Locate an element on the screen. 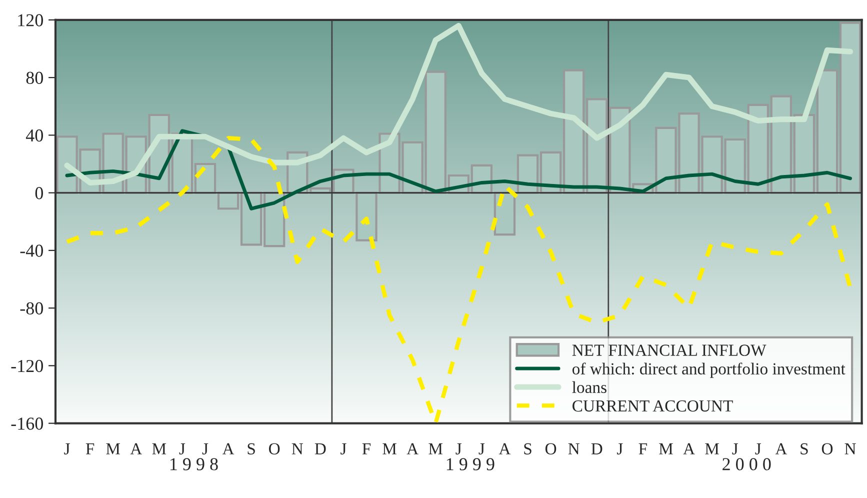 The height and width of the screenshot is (498, 867). legend-label: CURRENT ACCOUNT is located at coordinates (652, 406).